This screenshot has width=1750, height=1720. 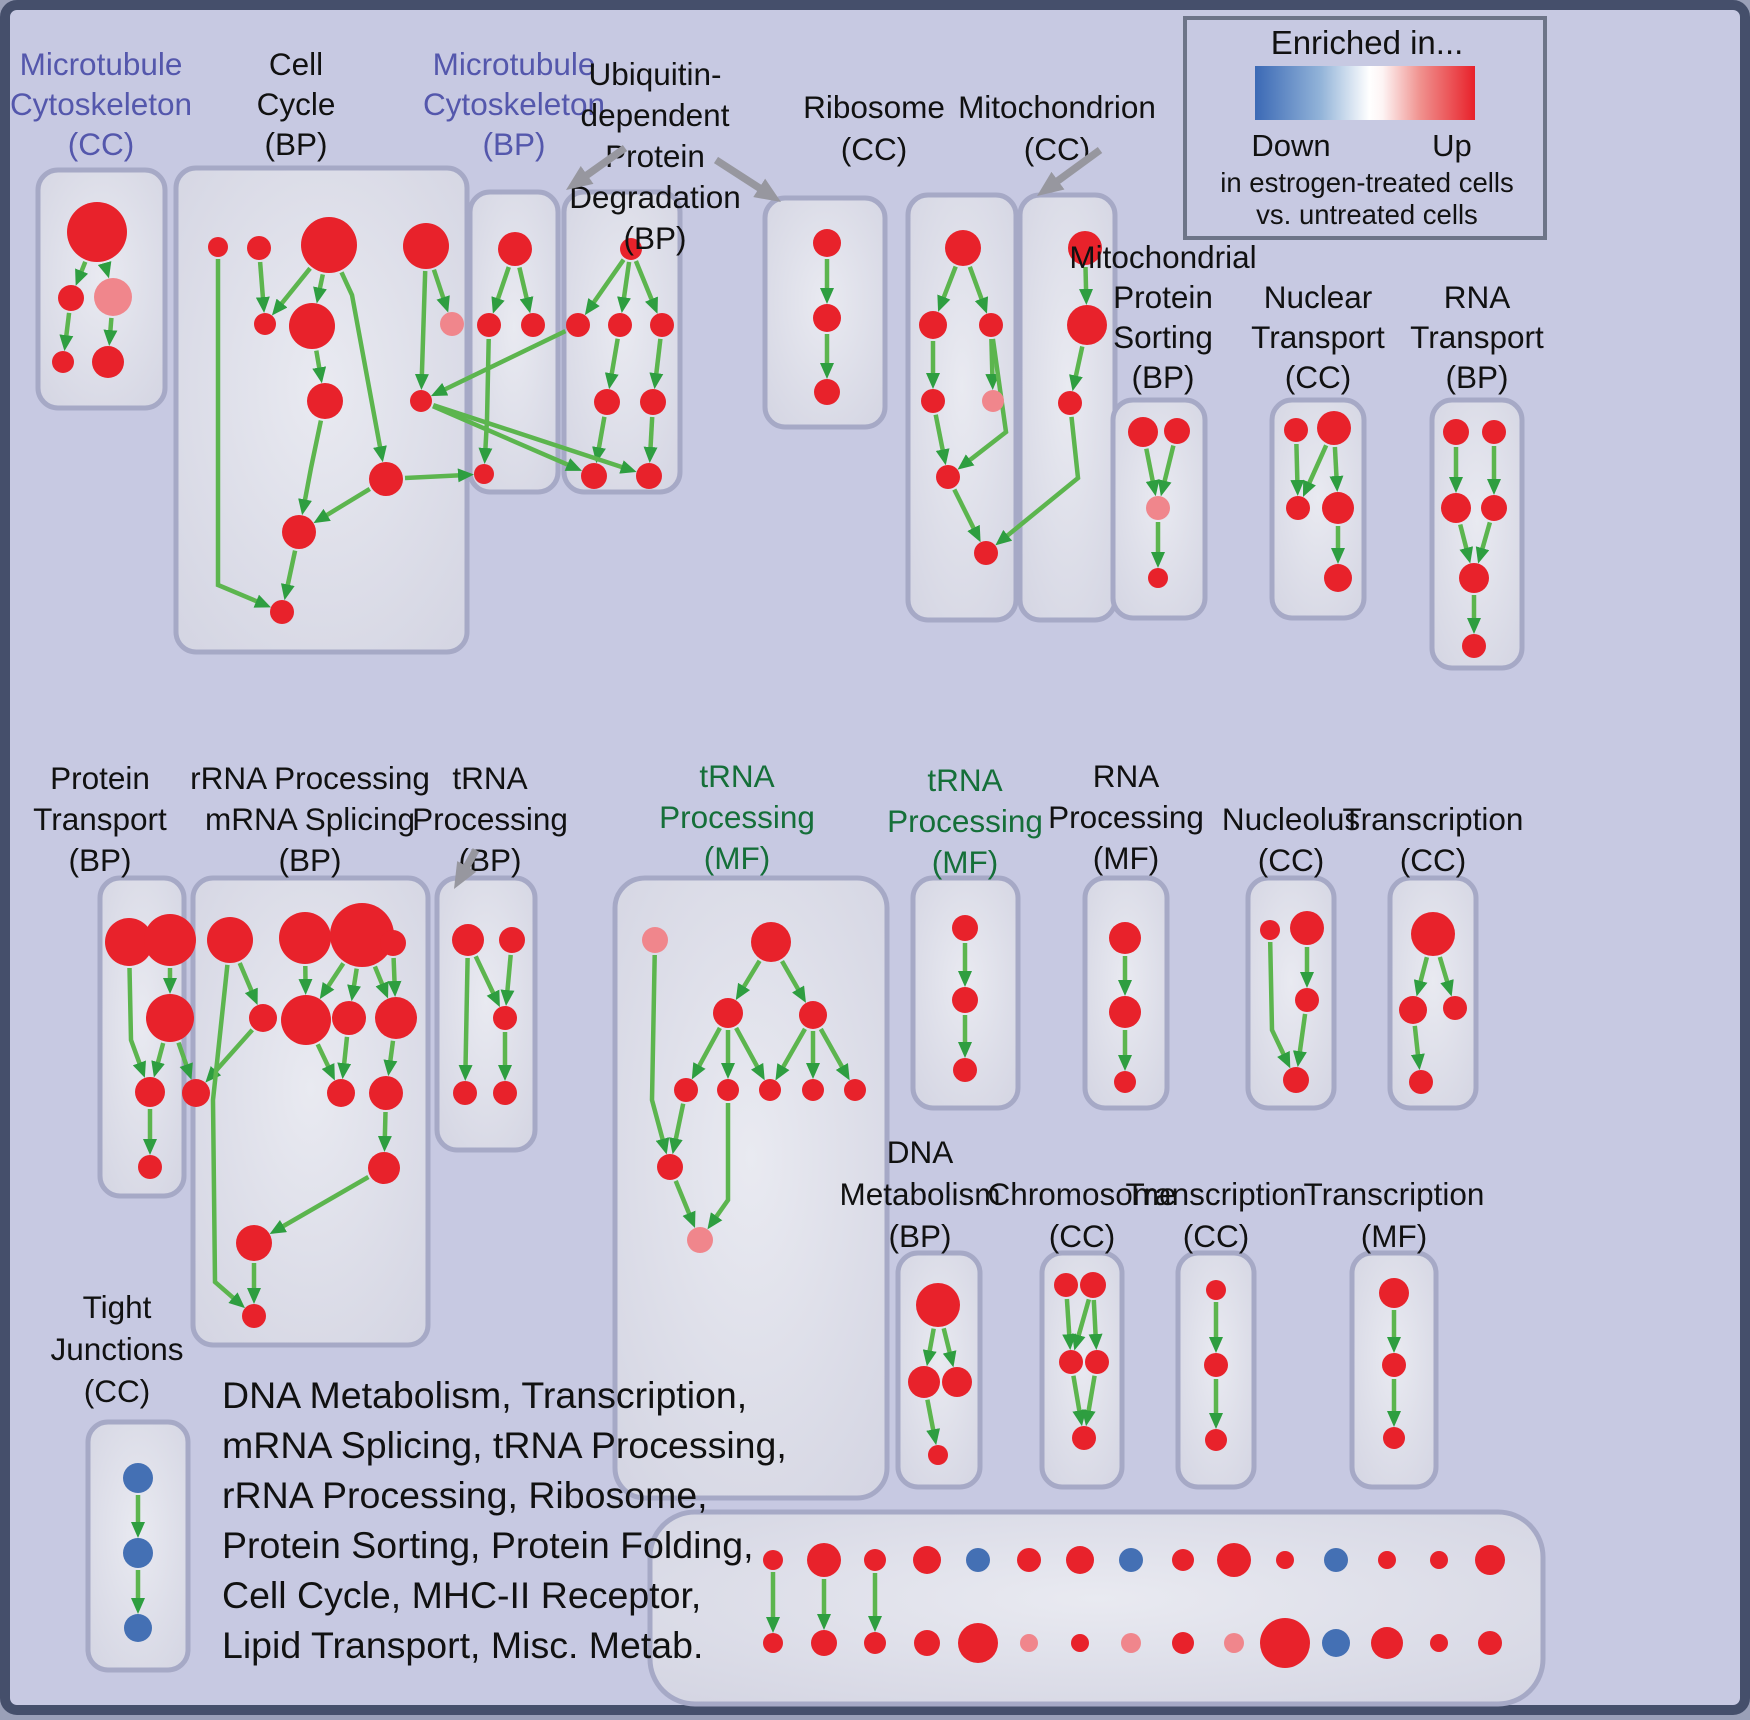 I want to click on cluster-label-transcription-cc-bottom-line0: Transcription, so click(x=1216, y=1194).